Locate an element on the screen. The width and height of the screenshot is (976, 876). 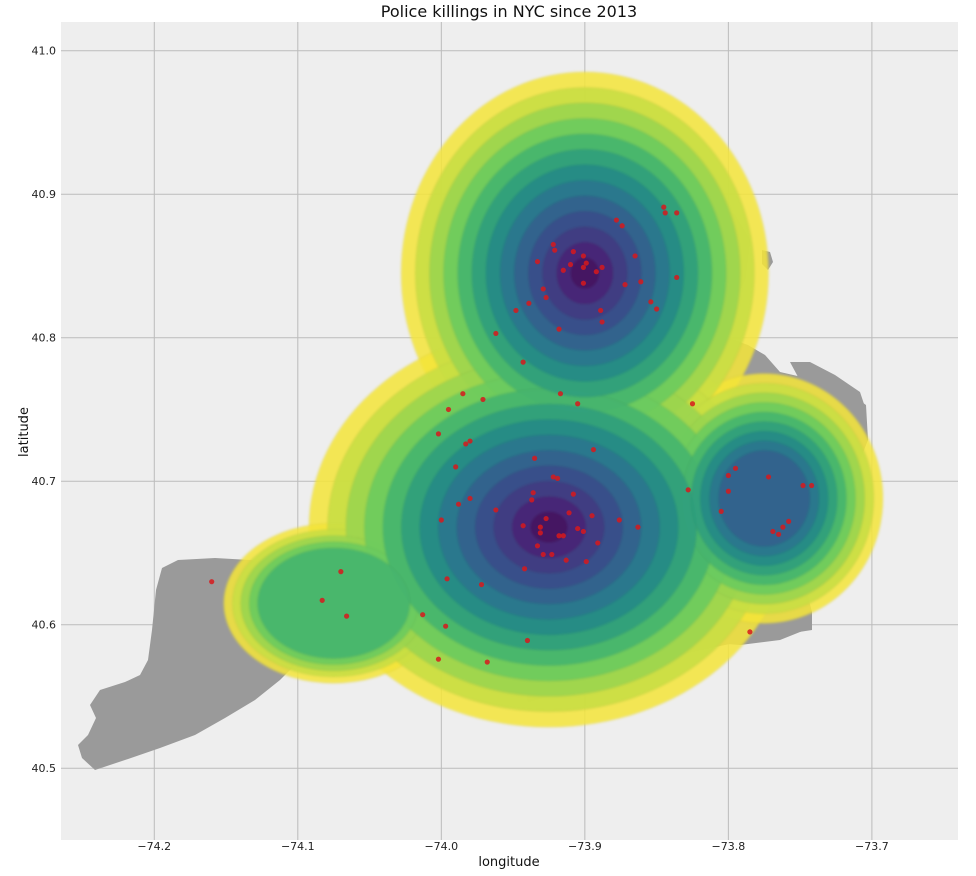
y-tick-label: 40.9 is located at coordinates (44, 194).